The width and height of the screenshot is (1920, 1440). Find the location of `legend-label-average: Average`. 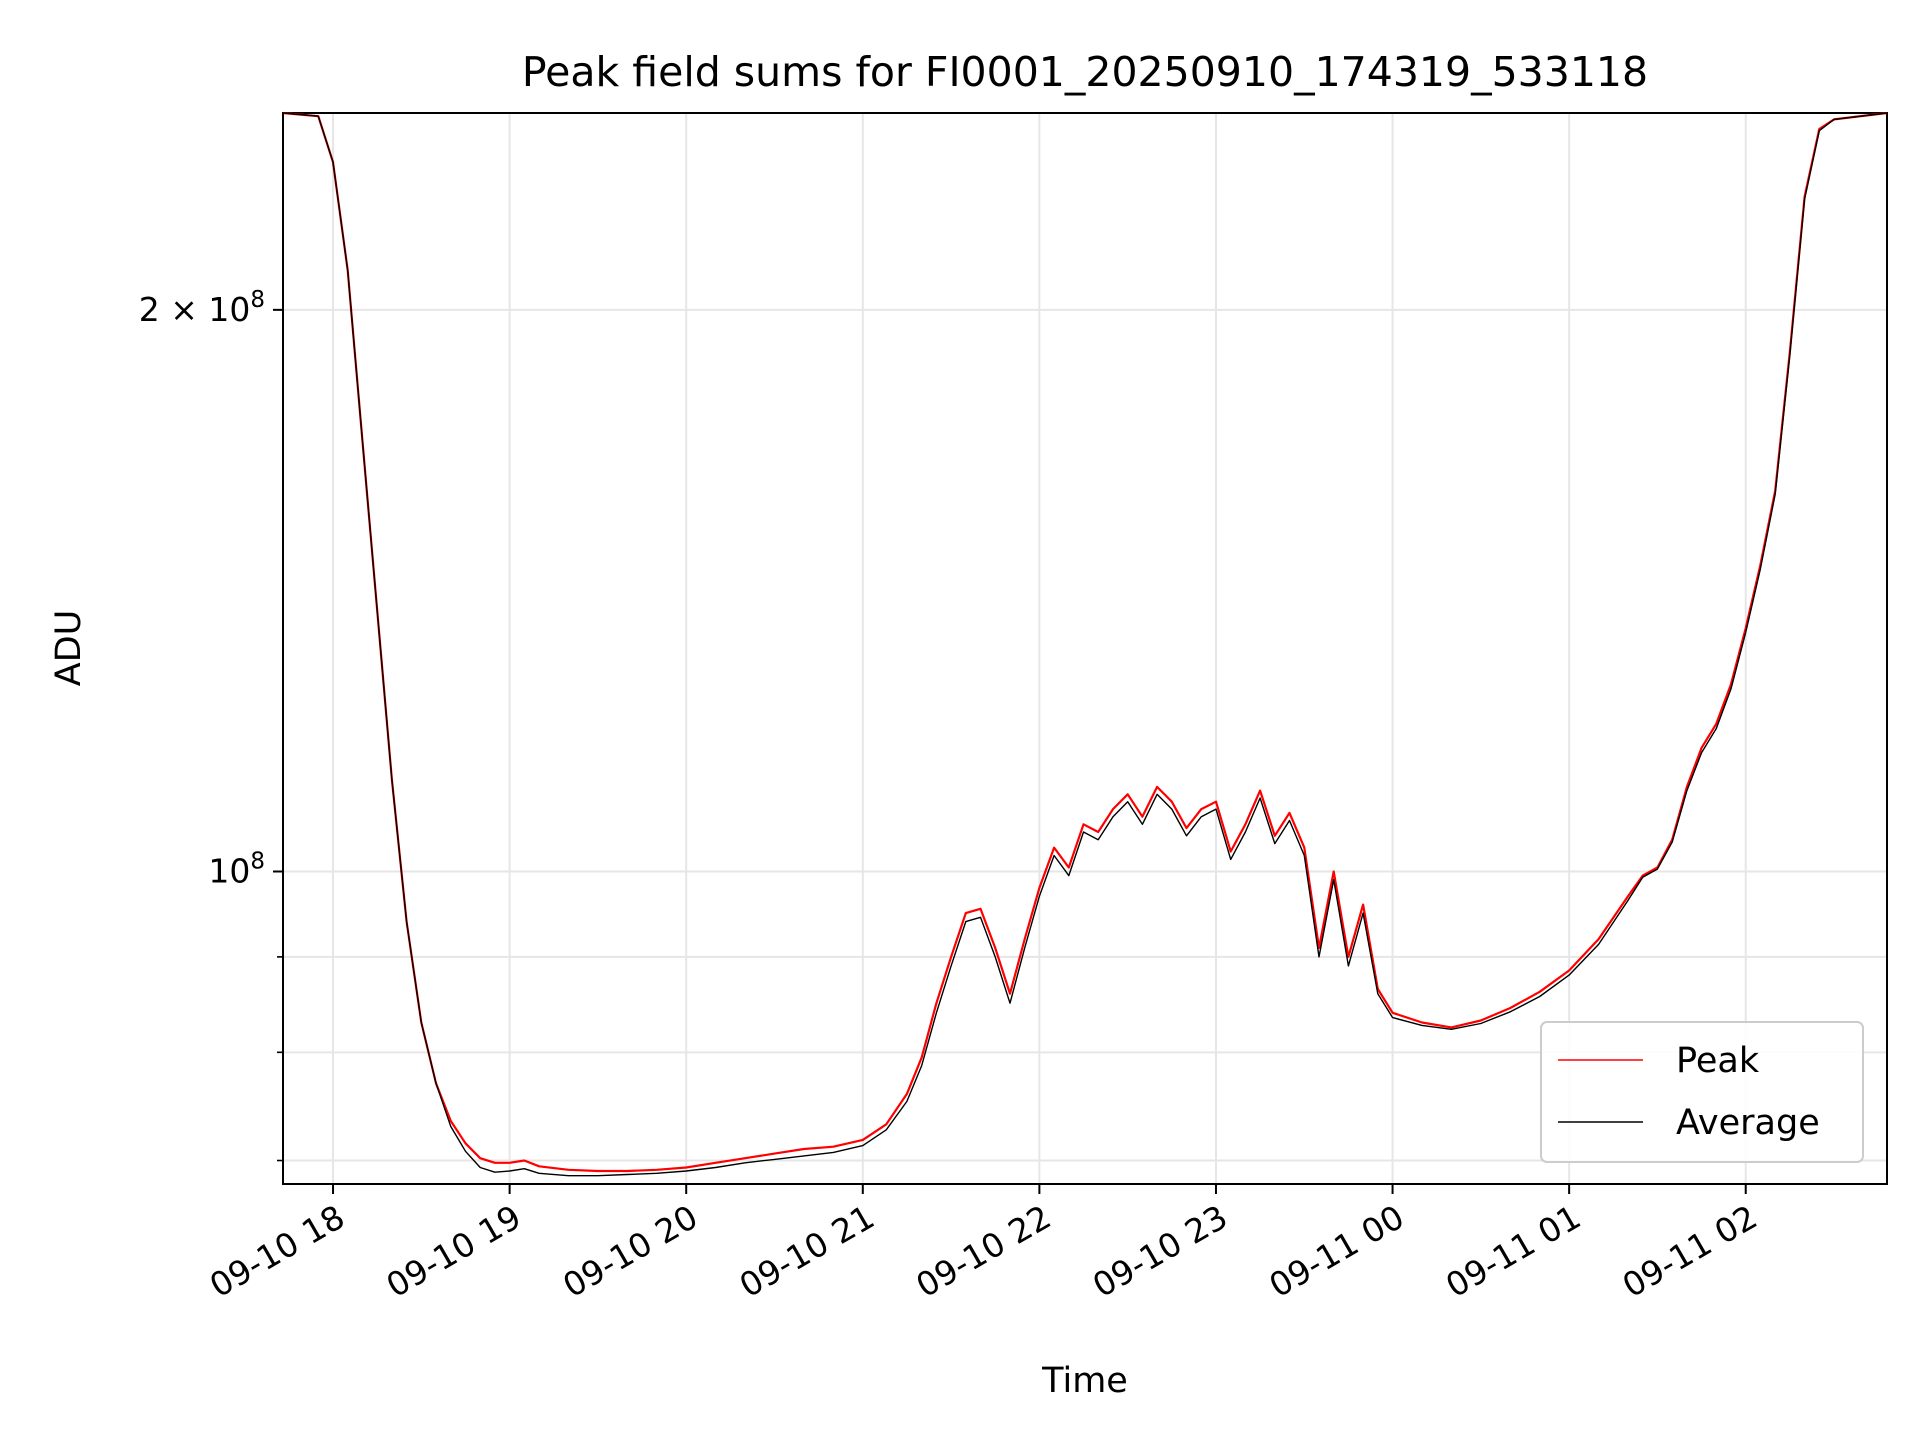

legend-label-average: Average is located at coordinates (1748, 1123).